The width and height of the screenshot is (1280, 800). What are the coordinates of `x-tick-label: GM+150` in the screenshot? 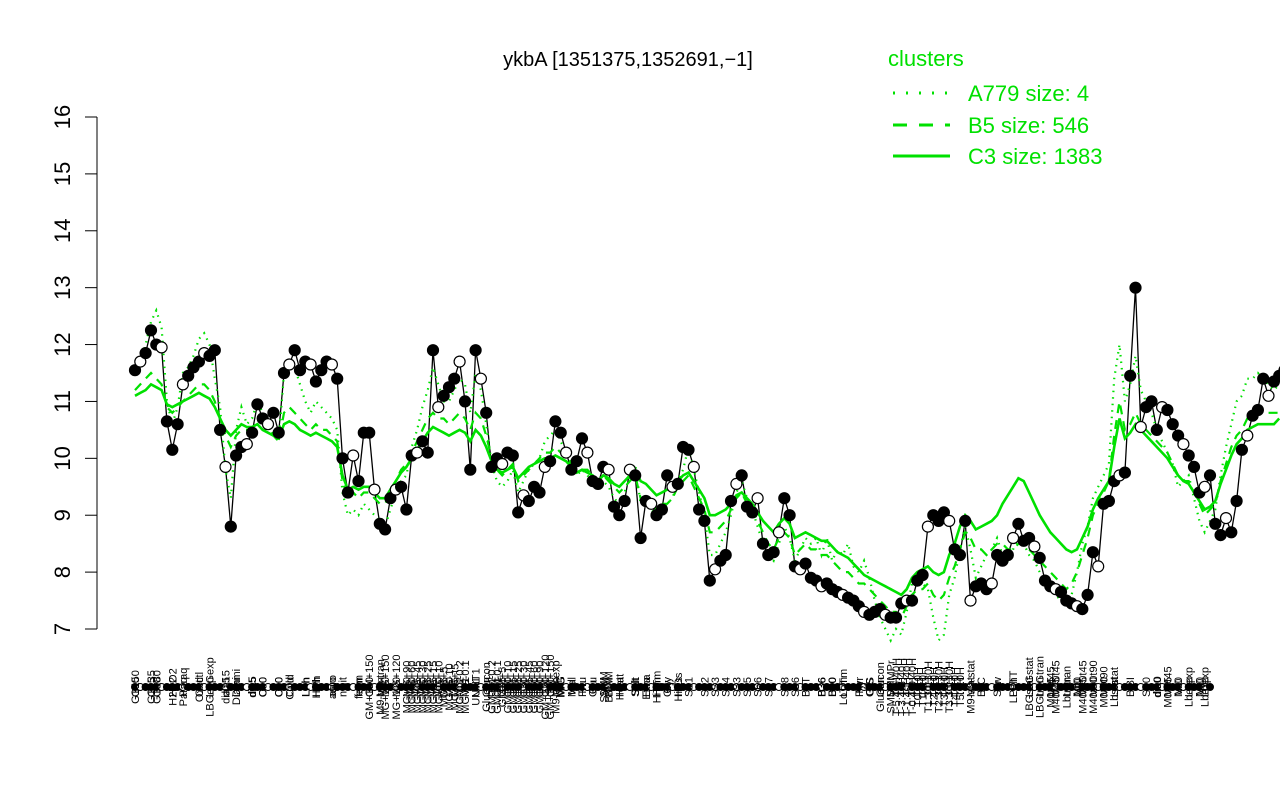 It's located at (370, 698).